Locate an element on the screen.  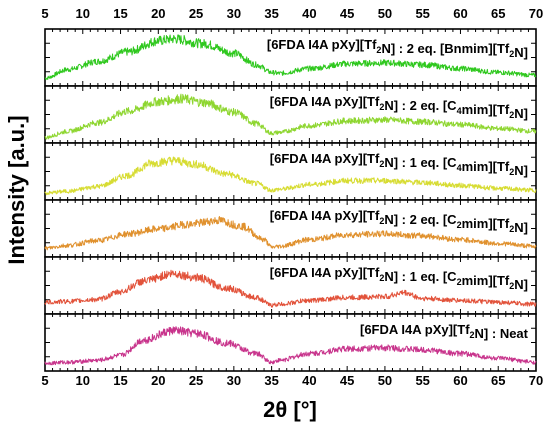
x-tick-label-bottom: 30 is located at coordinates (234, 380).